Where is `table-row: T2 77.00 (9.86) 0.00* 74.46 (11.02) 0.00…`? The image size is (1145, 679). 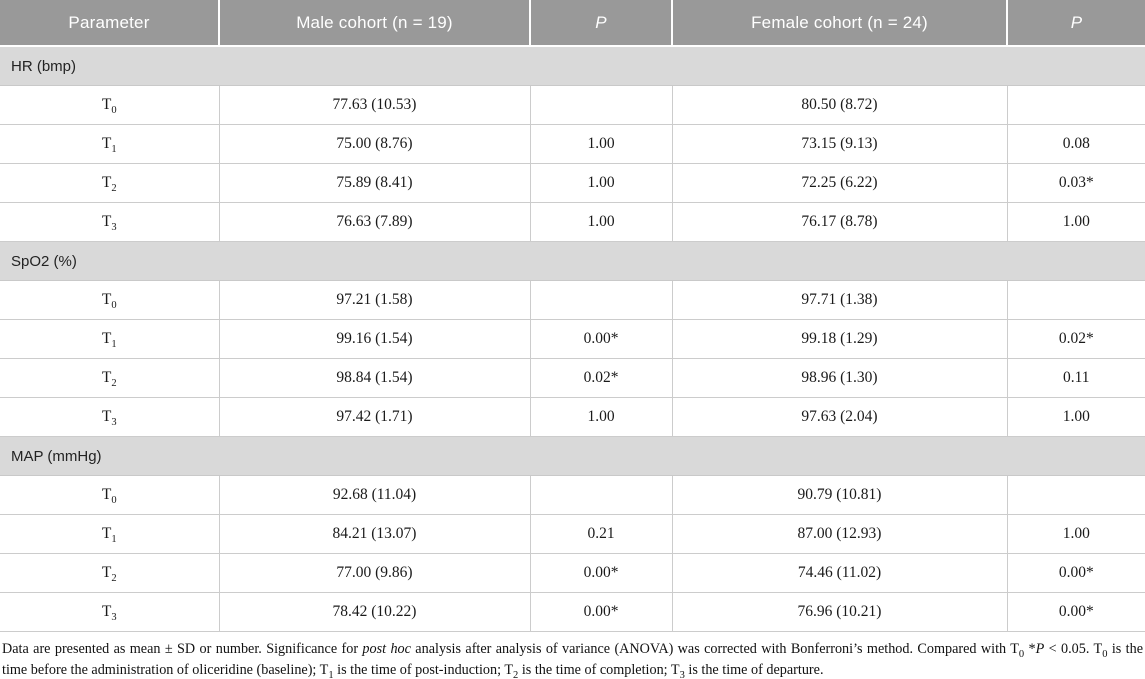 table-row: T2 77.00 (9.86) 0.00* 74.46 (11.02) 0.00… is located at coordinates (572, 573).